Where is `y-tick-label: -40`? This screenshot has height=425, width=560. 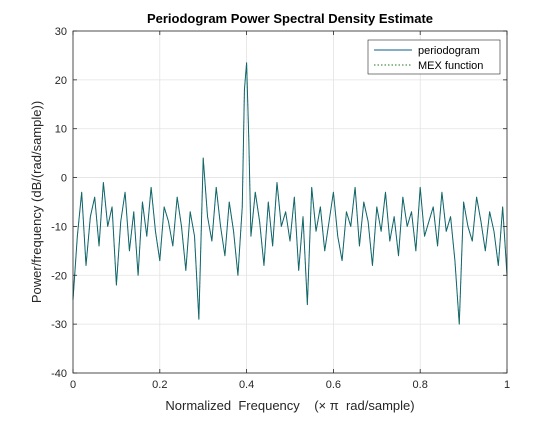 y-tick-label: -40 is located at coordinates (59, 374).